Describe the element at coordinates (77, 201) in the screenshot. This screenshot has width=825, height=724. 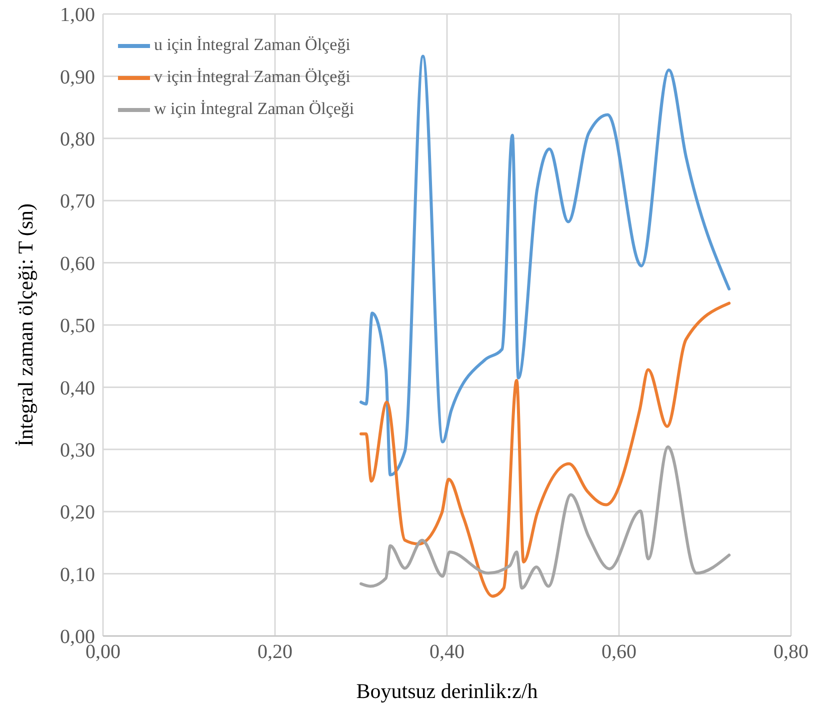
I see `y-tick-label: 0,70` at that location.